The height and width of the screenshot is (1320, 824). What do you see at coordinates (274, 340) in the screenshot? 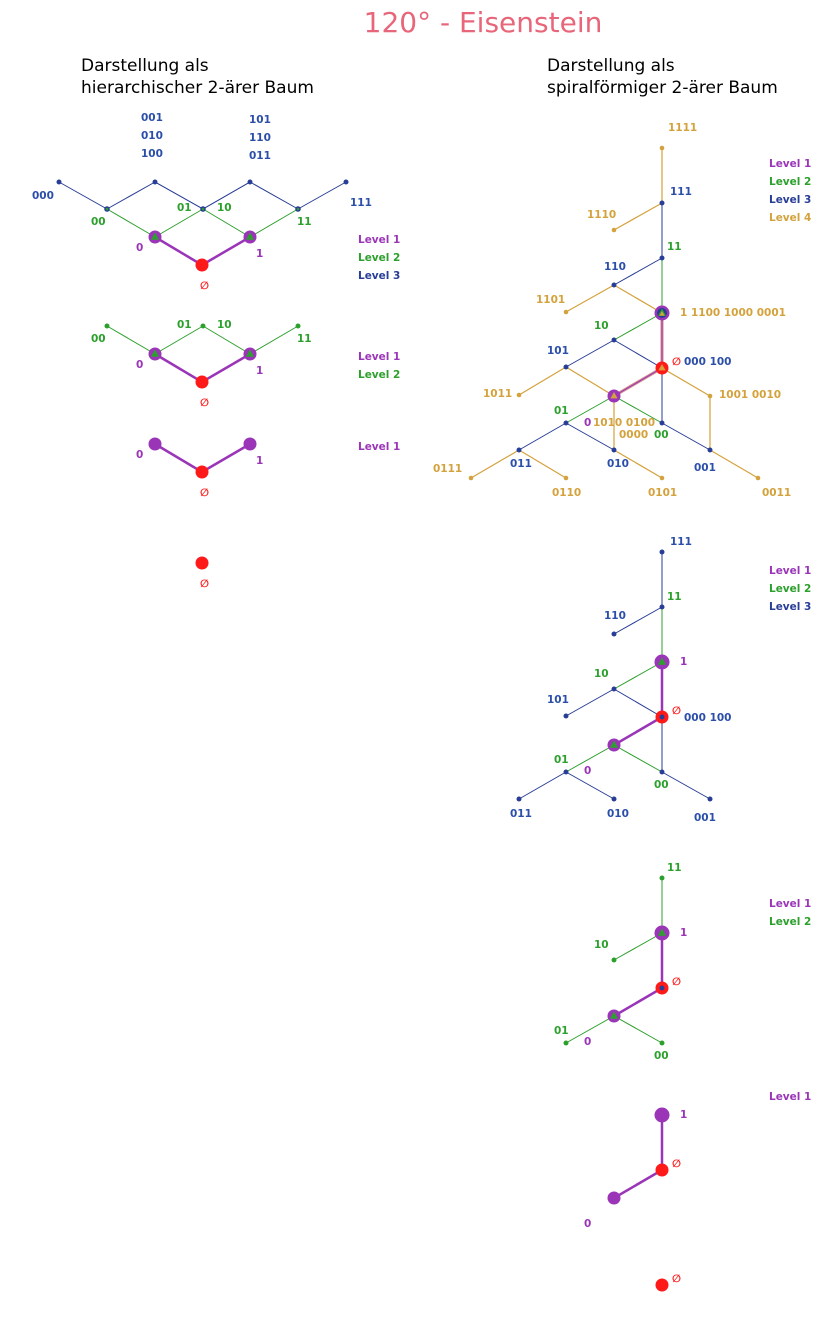
I see `hier-2-l2-edge` at bounding box center [274, 340].